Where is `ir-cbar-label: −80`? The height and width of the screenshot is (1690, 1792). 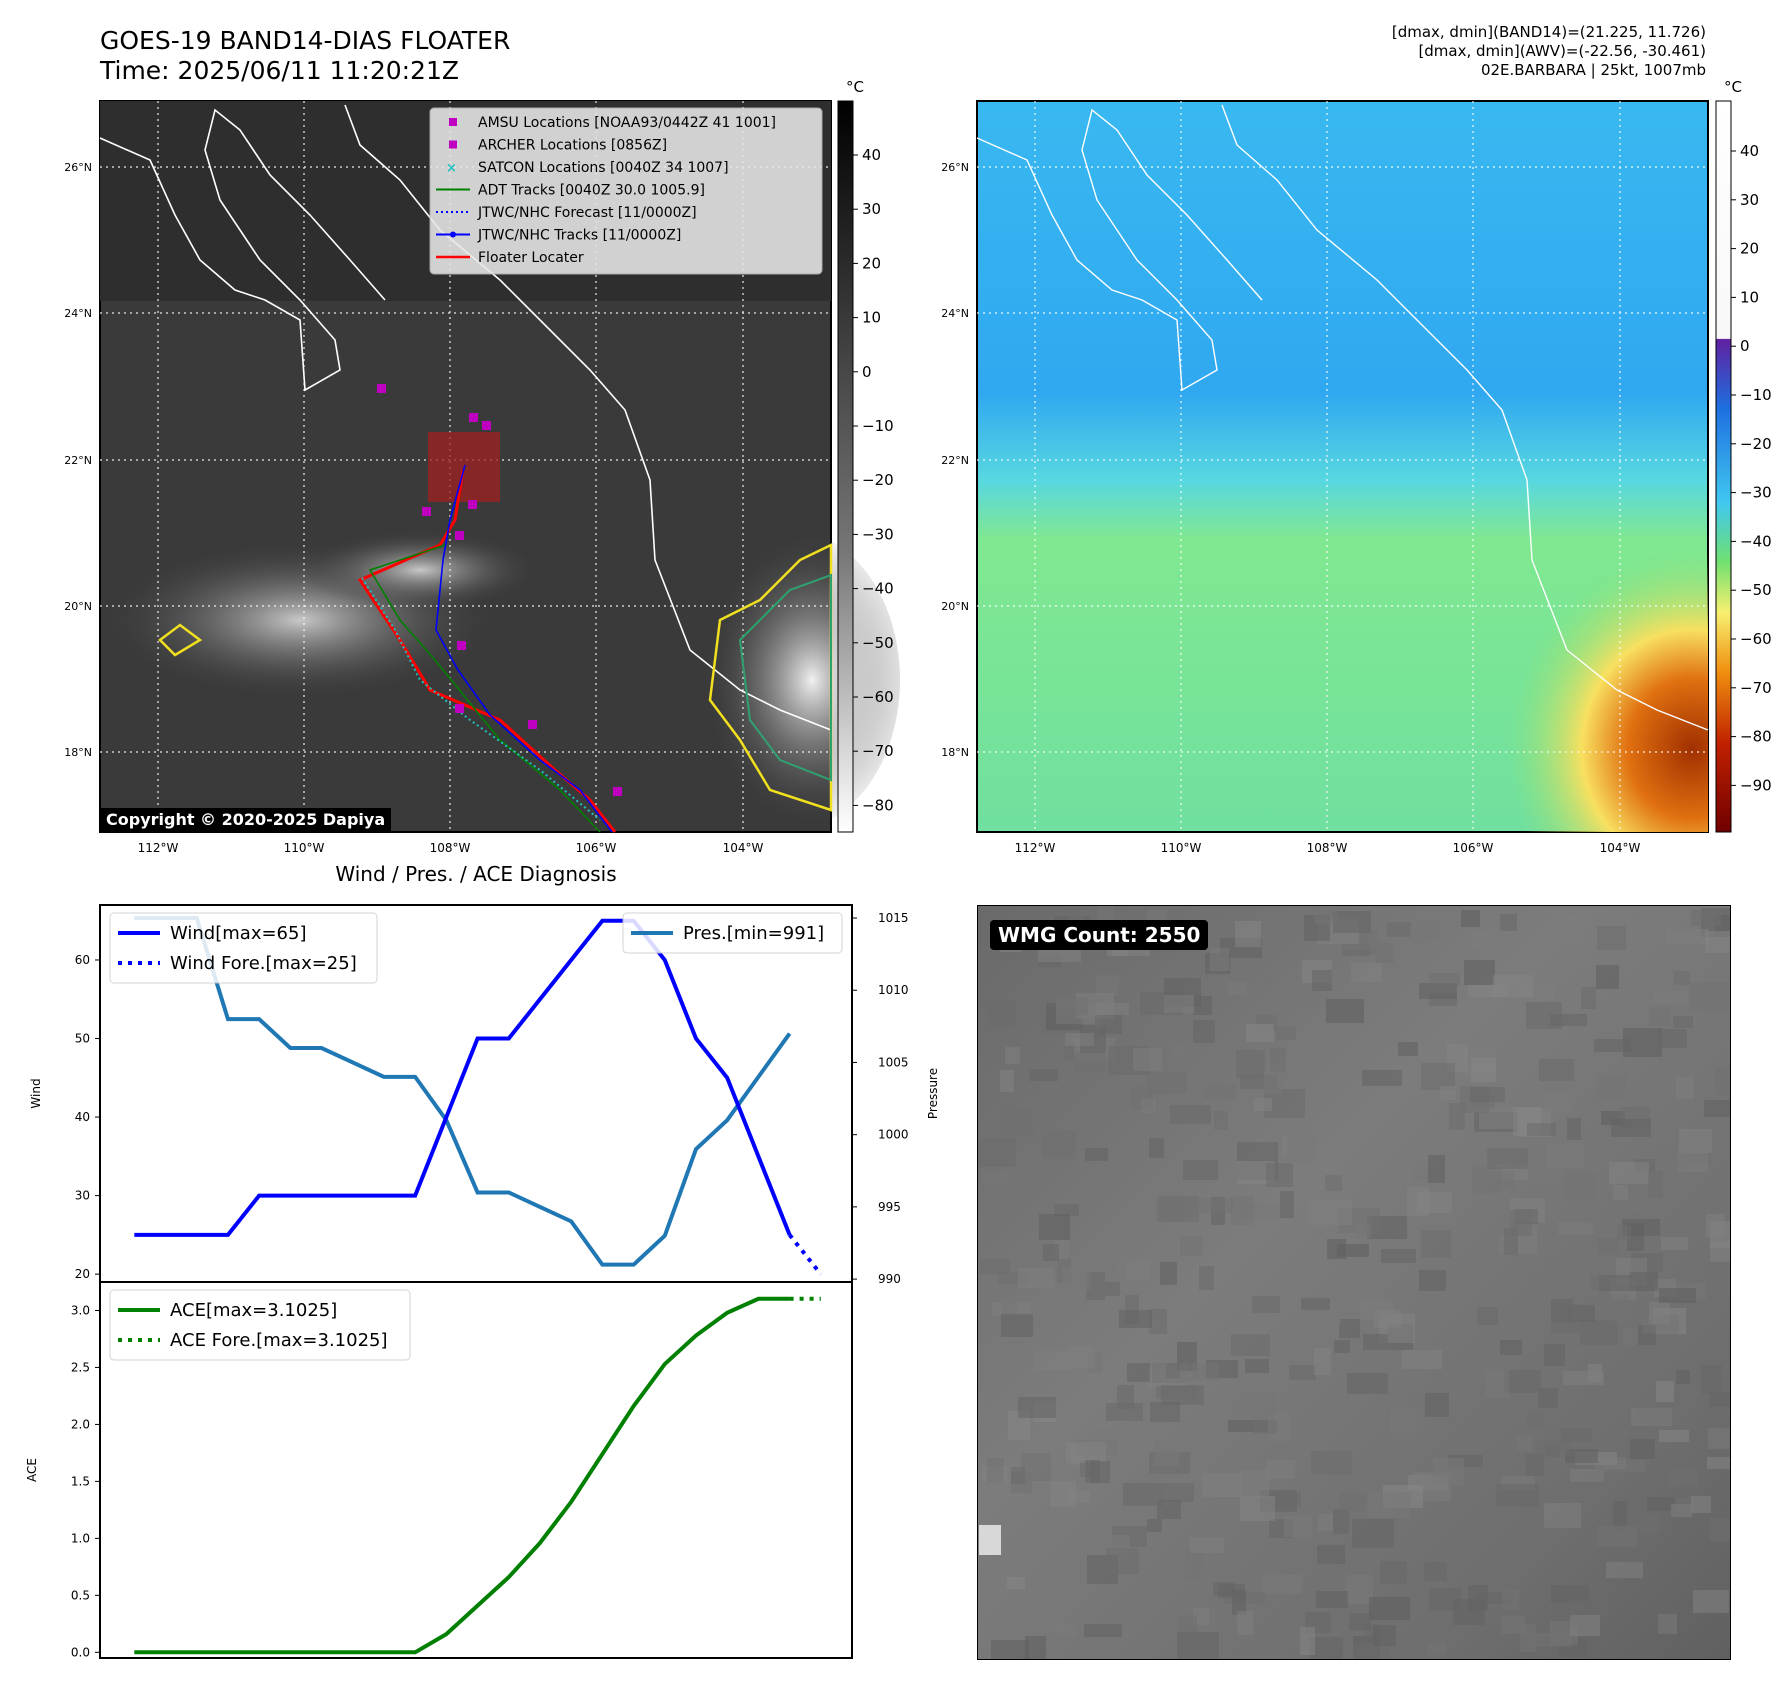
ir-cbar-label: −80 is located at coordinates (878, 805).